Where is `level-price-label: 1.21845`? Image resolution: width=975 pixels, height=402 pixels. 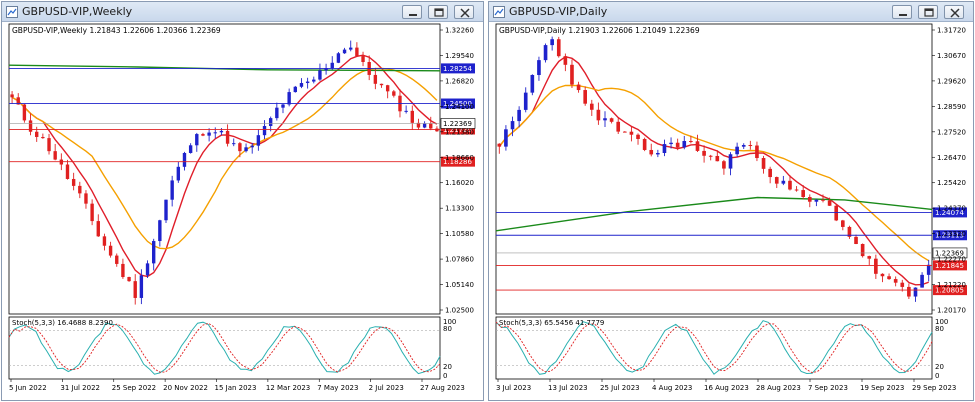 level-price-label: 1.21845 is located at coordinates (949, 266).